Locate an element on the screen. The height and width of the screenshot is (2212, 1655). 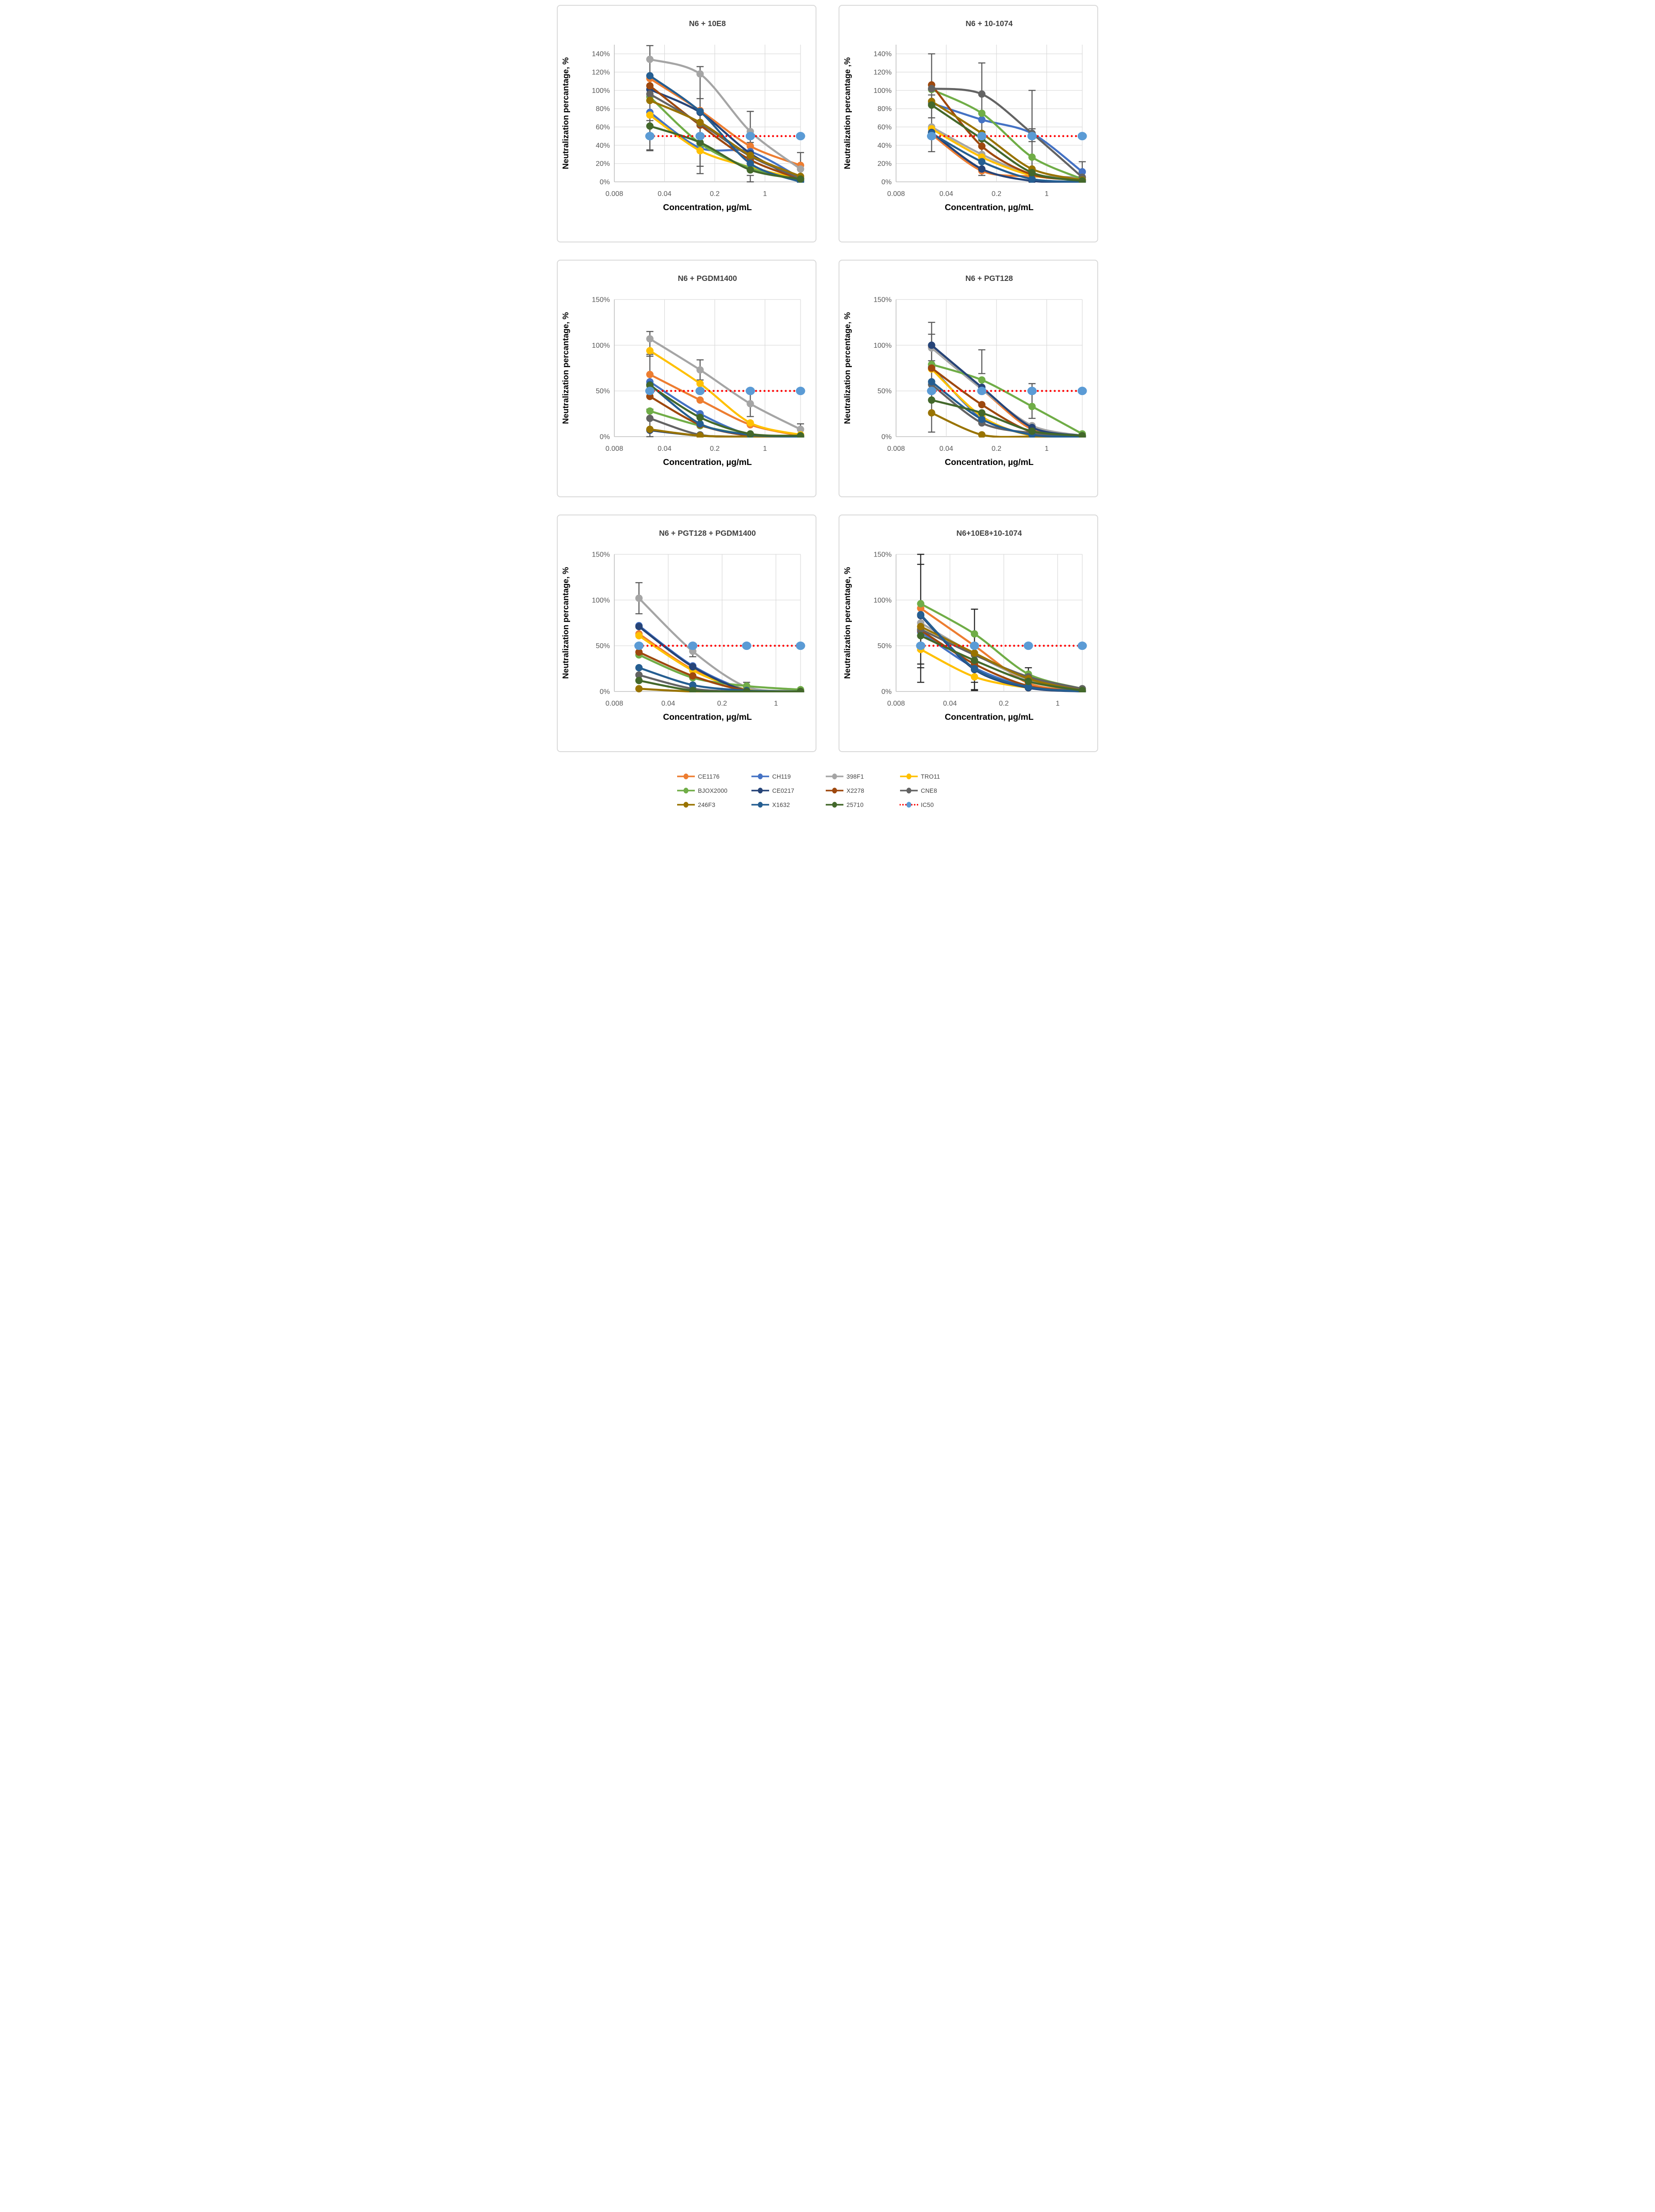
series-398F1 is located at coordinates (725, 384).